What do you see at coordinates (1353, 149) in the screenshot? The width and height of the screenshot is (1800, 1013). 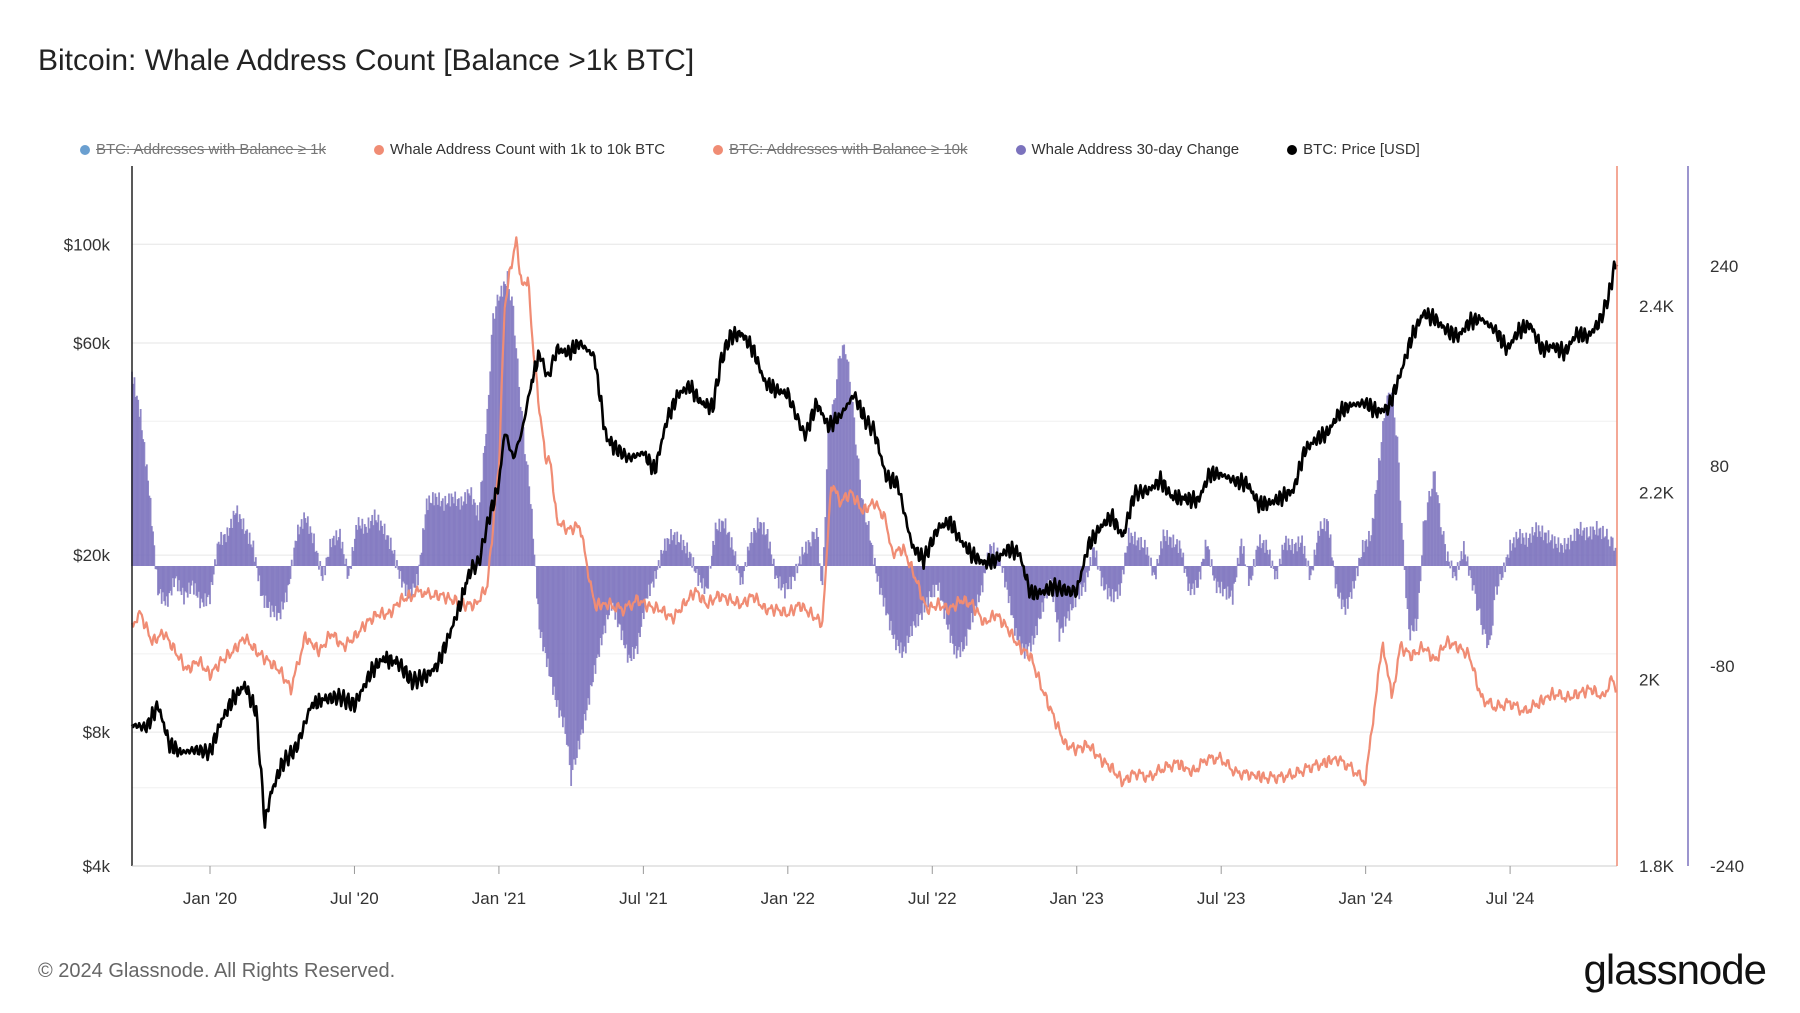 I see `legend-item-btc-price: BTC: Price [USD]` at bounding box center [1353, 149].